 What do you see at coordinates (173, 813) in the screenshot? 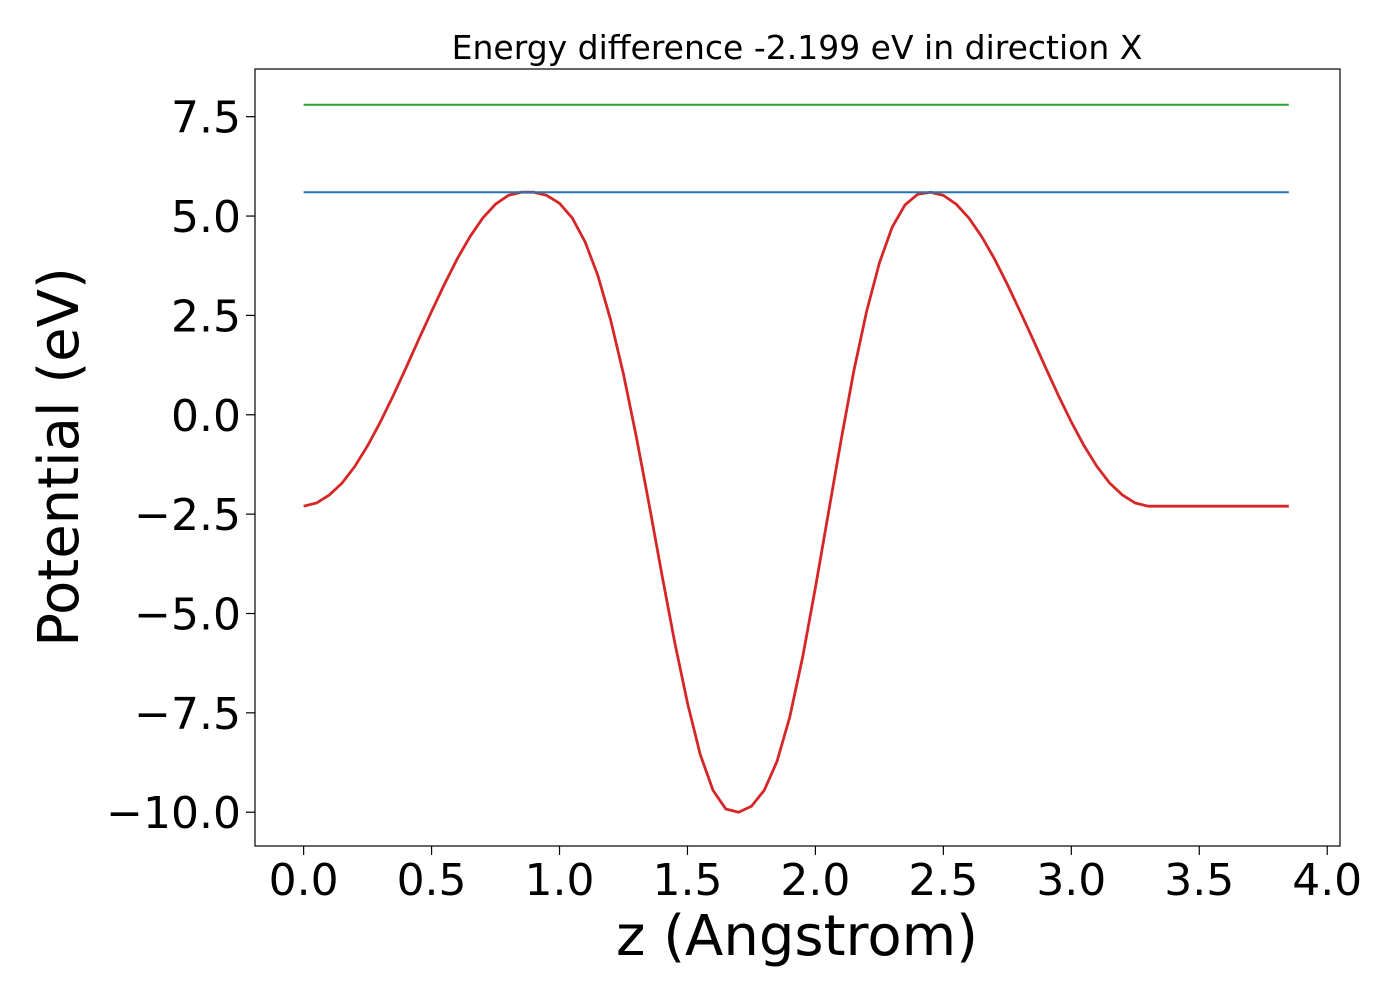
I see `y-tick-label: −10.0` at bounding box center [173, 813].